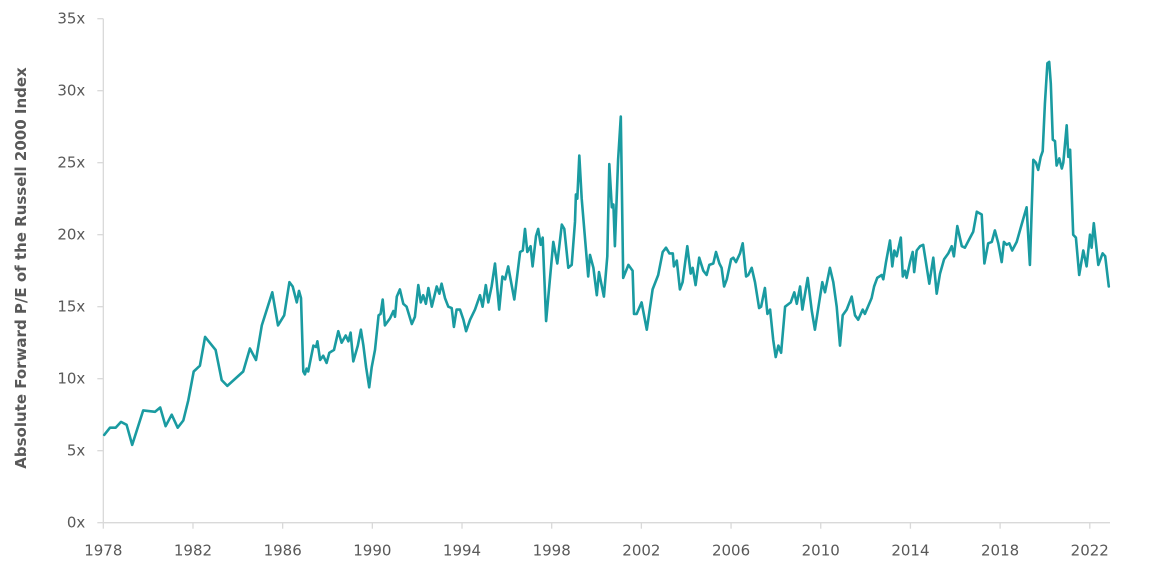  I want to click on y-tick-label: 0x, so click(76, 523).